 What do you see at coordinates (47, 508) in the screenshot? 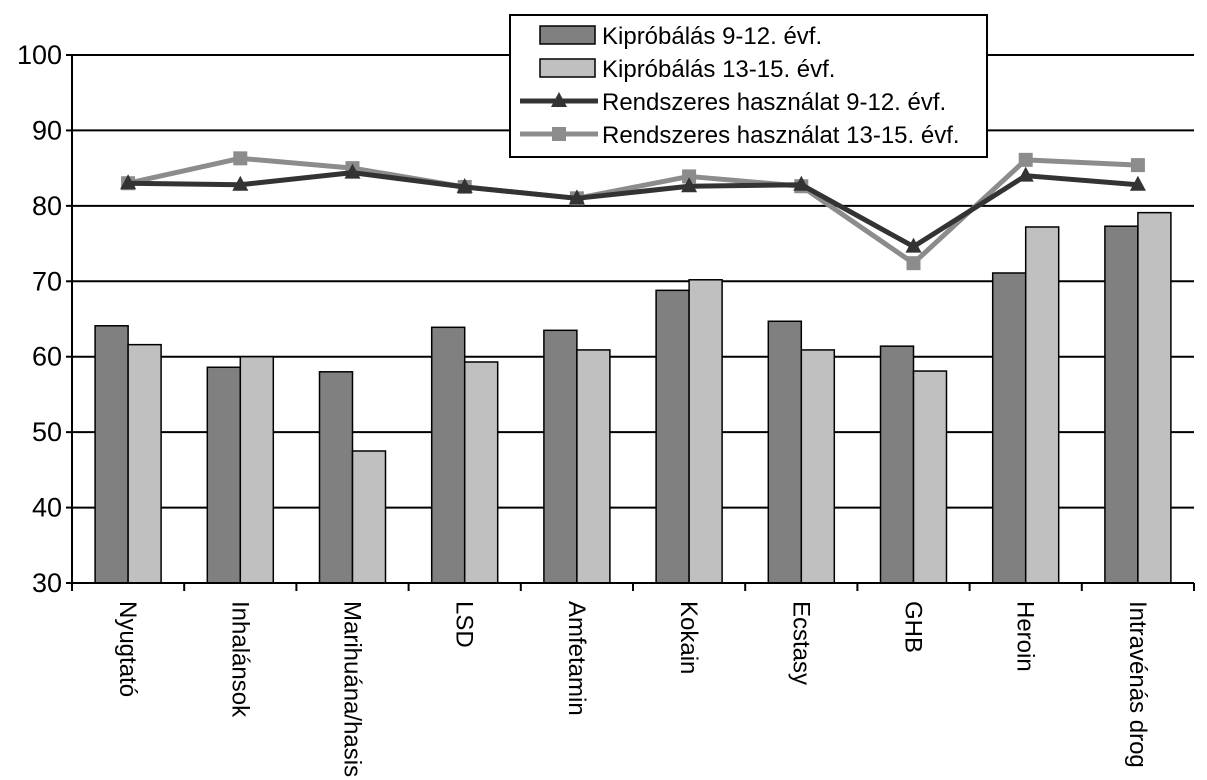
I see `y-tick-label: 40` at bounding box center [47, 508].